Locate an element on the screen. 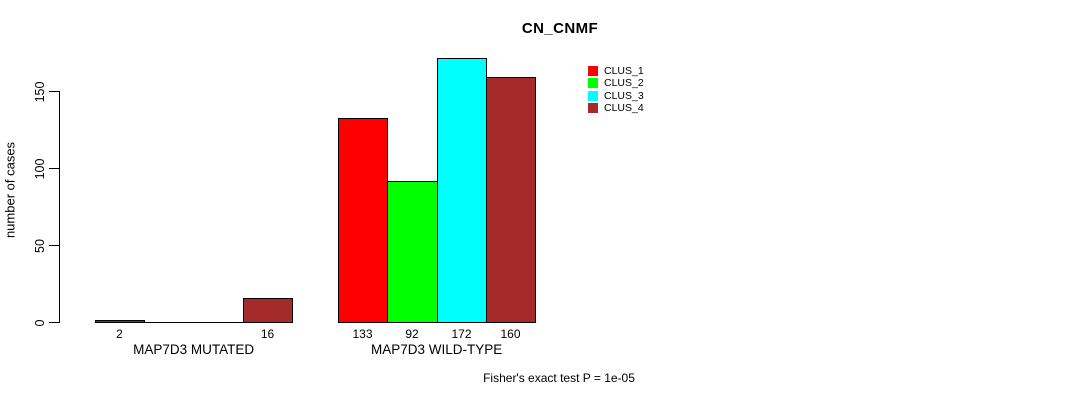  y-tick-label: 0 is located at coordinates (40, 323).